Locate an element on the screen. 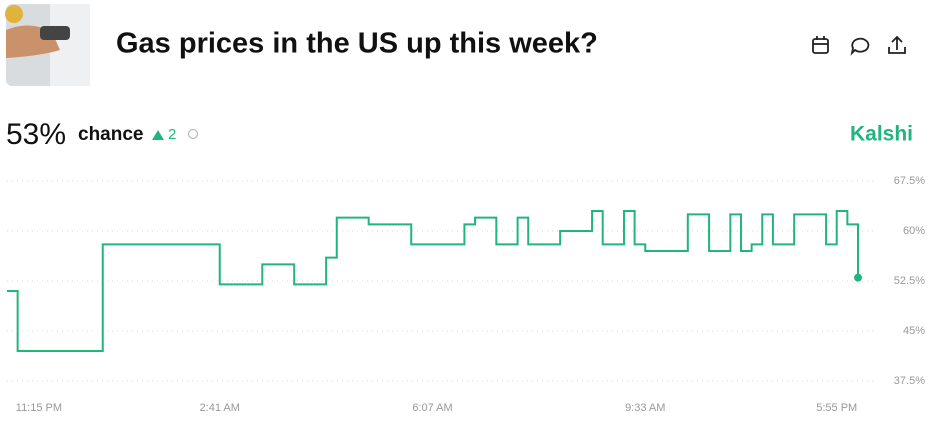  chance-label: chance is located at coordinates (110, 134).